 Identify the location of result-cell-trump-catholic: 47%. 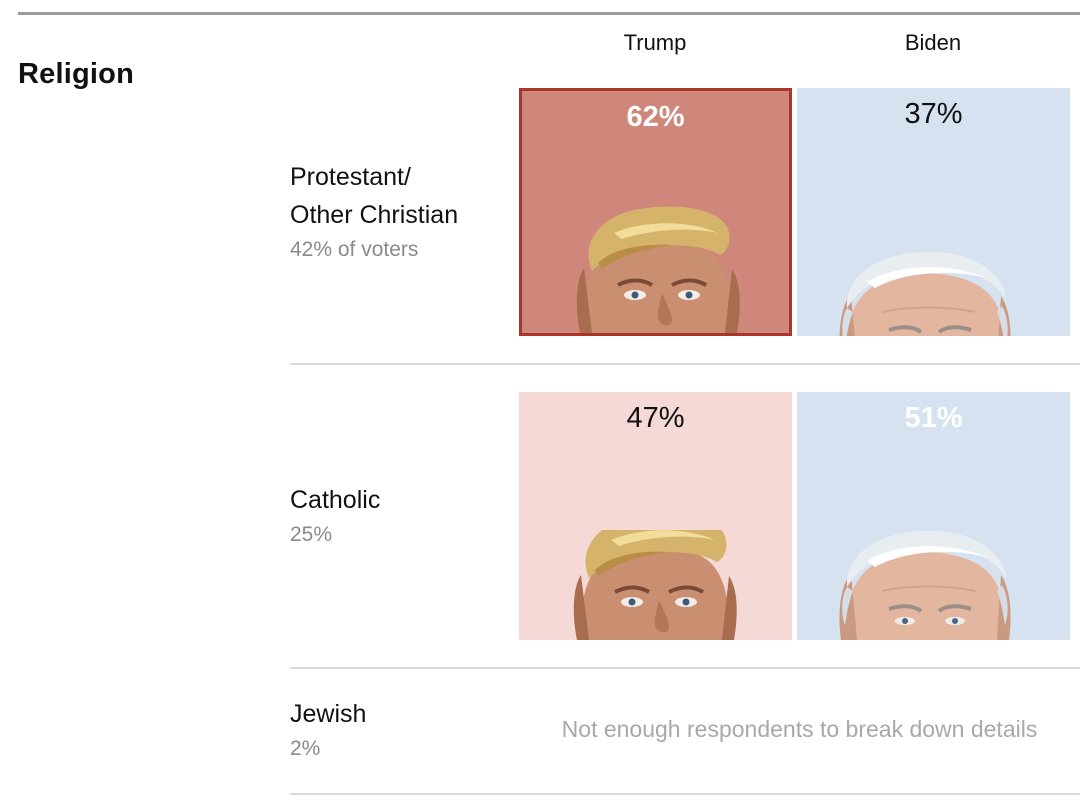
(655, 516).